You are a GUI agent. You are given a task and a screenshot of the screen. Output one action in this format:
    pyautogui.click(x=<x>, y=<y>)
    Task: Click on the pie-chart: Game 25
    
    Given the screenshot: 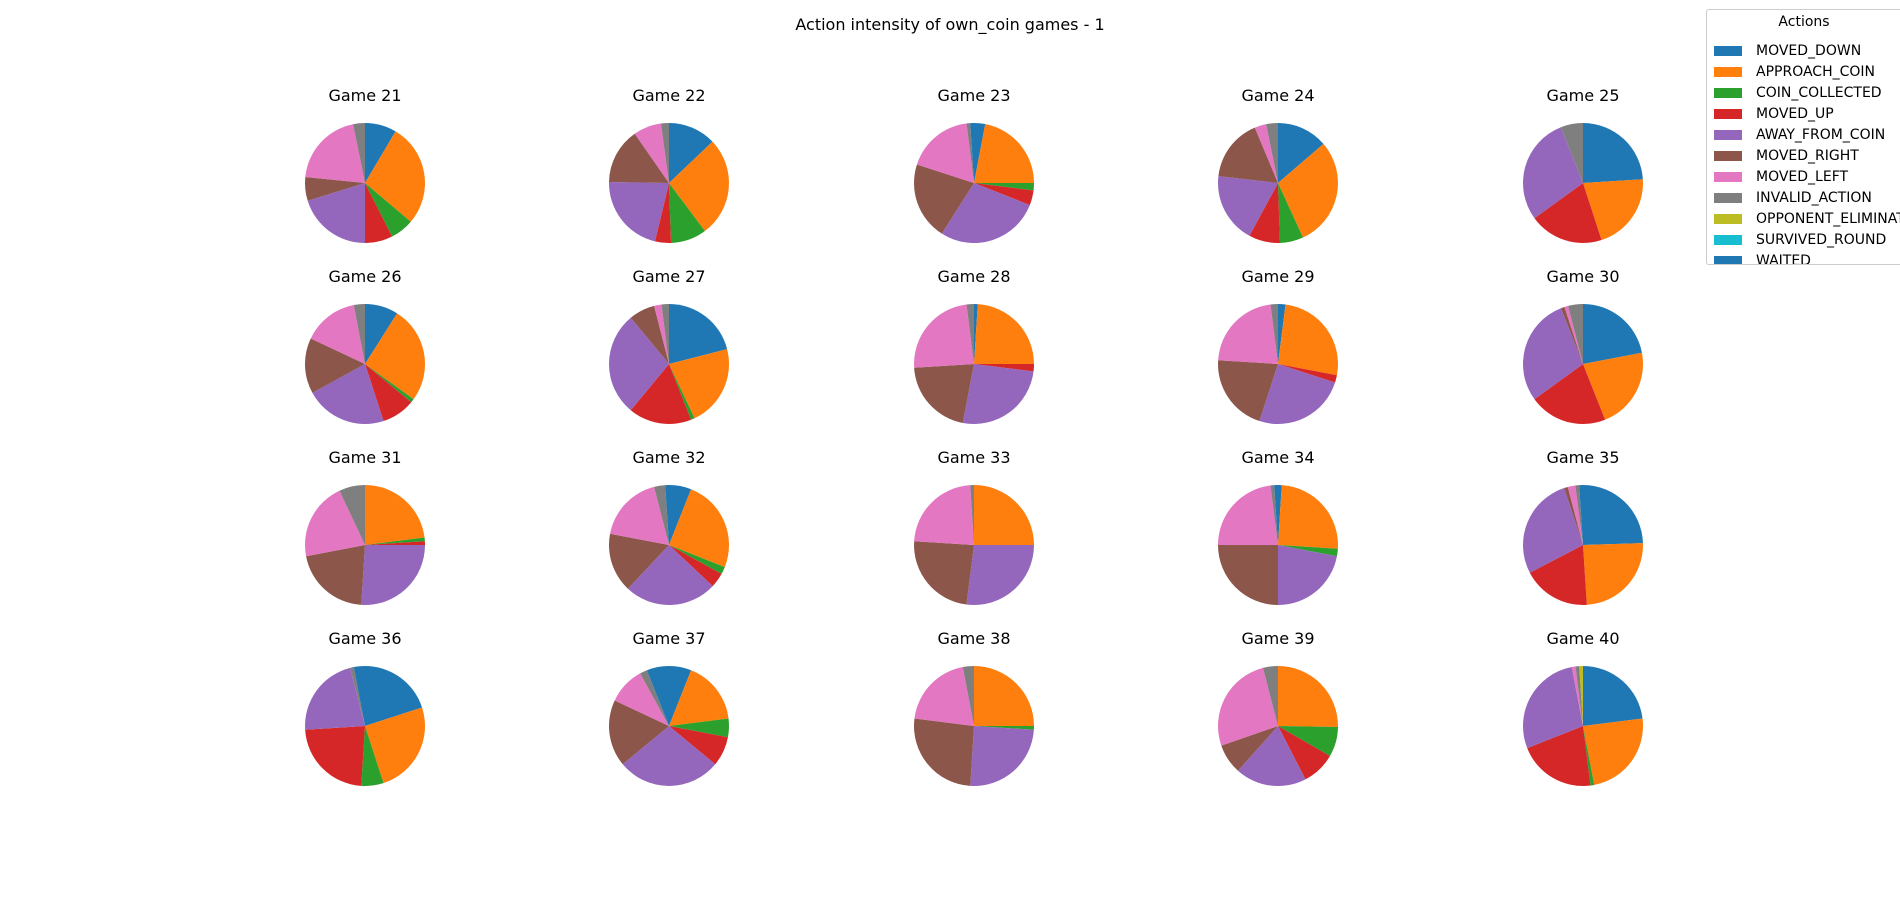 What is the action you would take?
    pyautogui.click(x=1582, y=164)
    